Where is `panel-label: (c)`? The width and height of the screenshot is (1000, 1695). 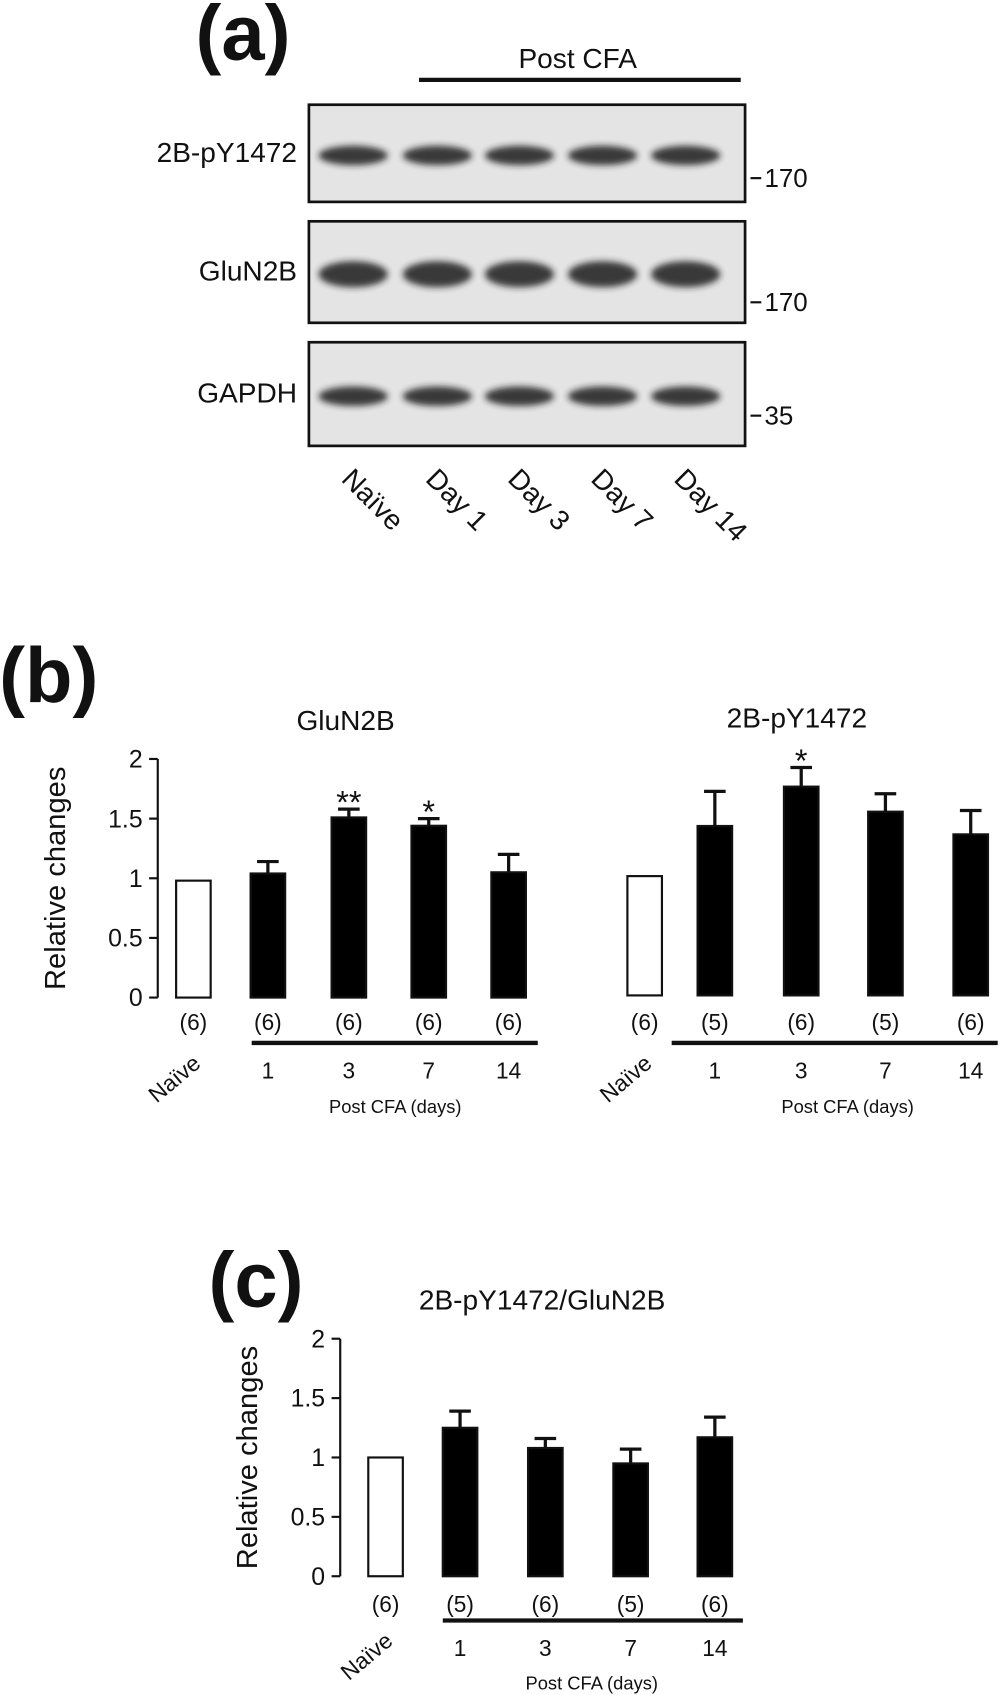 panel-label: (c) is located at coordinates (256, 1280).